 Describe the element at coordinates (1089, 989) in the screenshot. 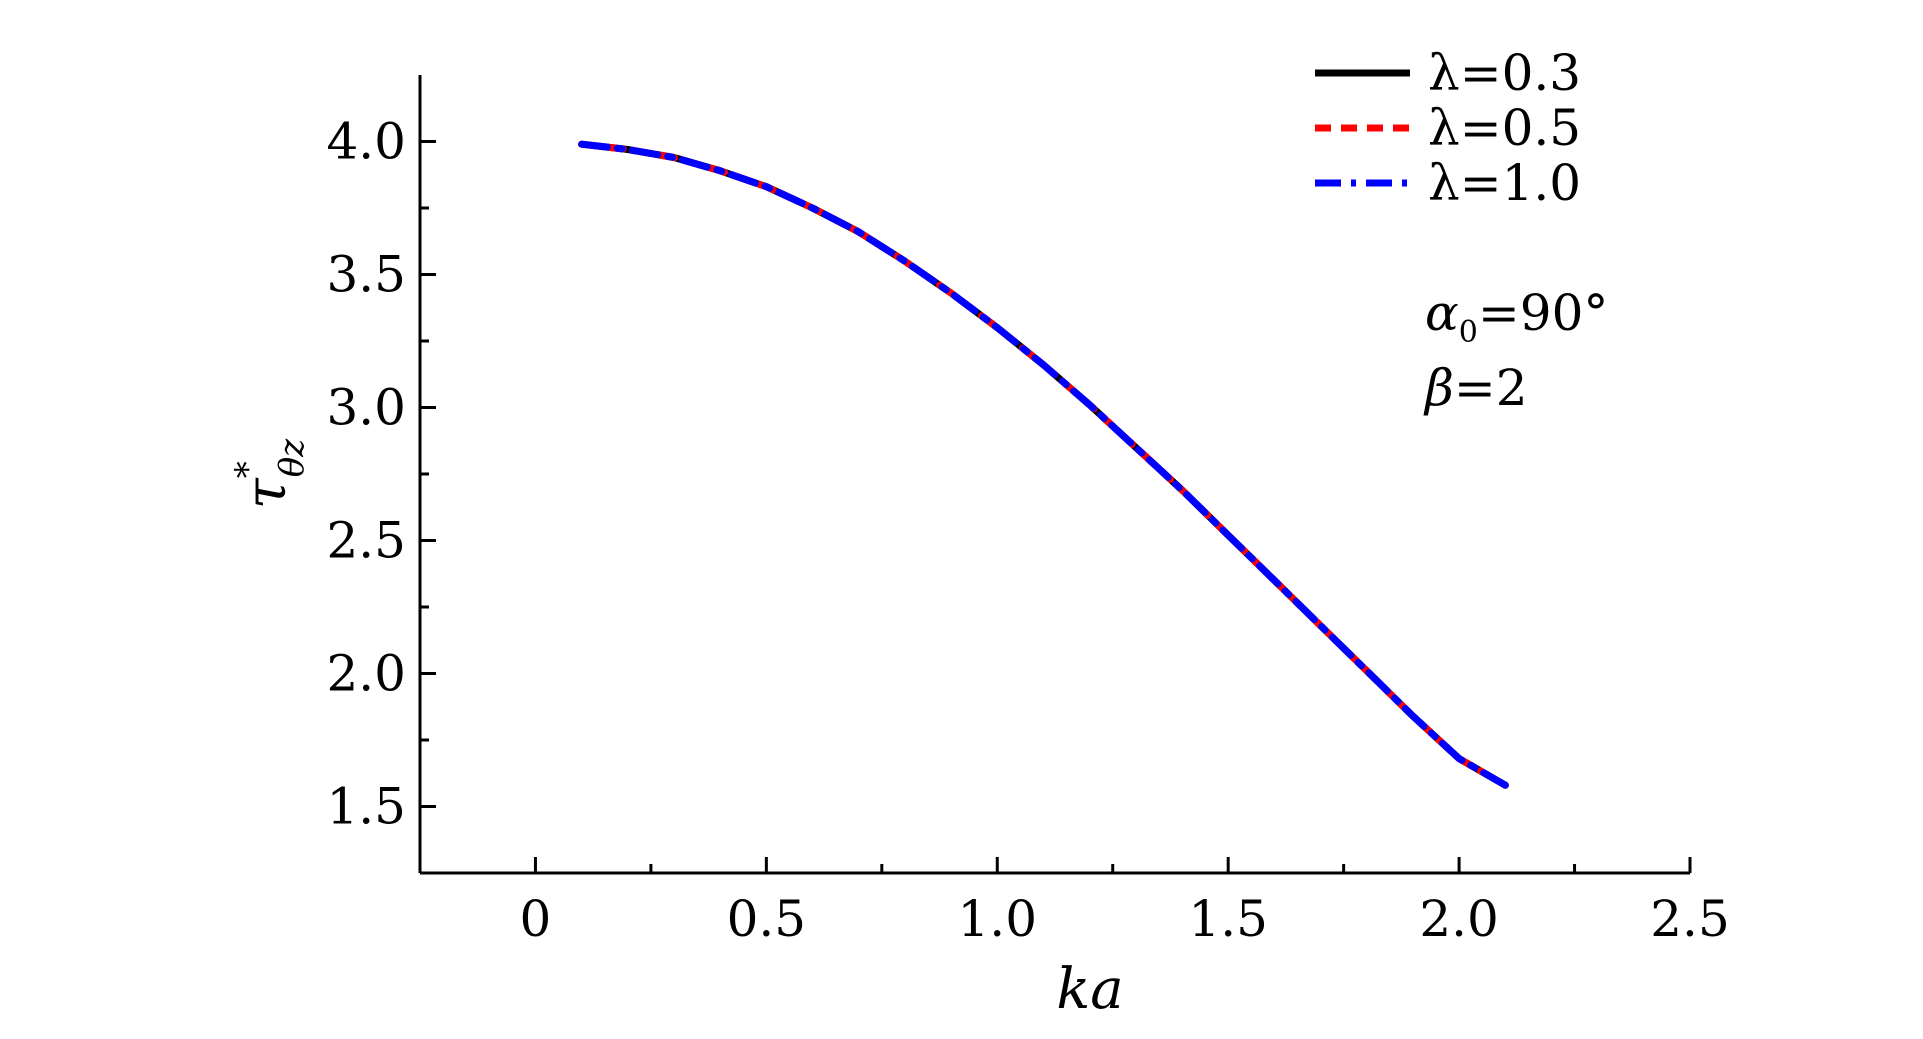

I see `x-axis-title: ka` at that location.